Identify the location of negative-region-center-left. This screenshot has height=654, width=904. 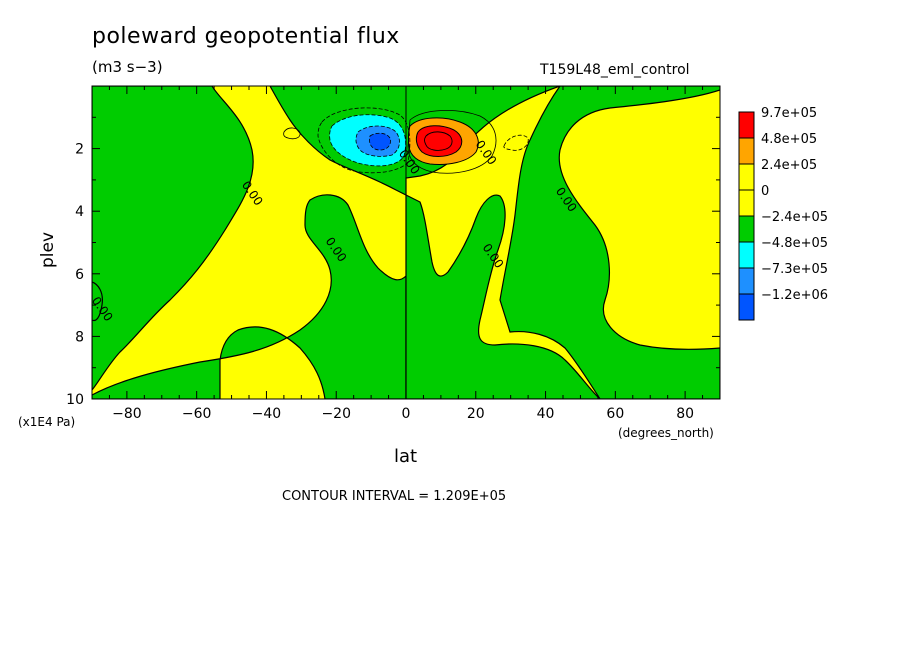
(249, 296).